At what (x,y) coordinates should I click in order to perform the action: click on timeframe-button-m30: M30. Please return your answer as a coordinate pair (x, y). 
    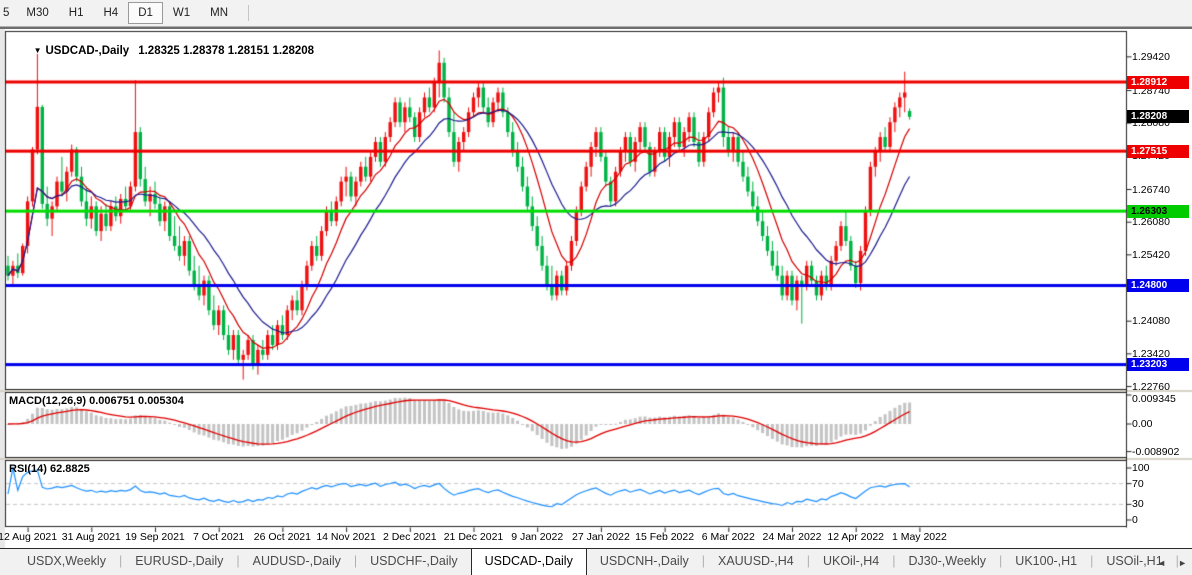
    Looking at the image, I should click on (37, 13).